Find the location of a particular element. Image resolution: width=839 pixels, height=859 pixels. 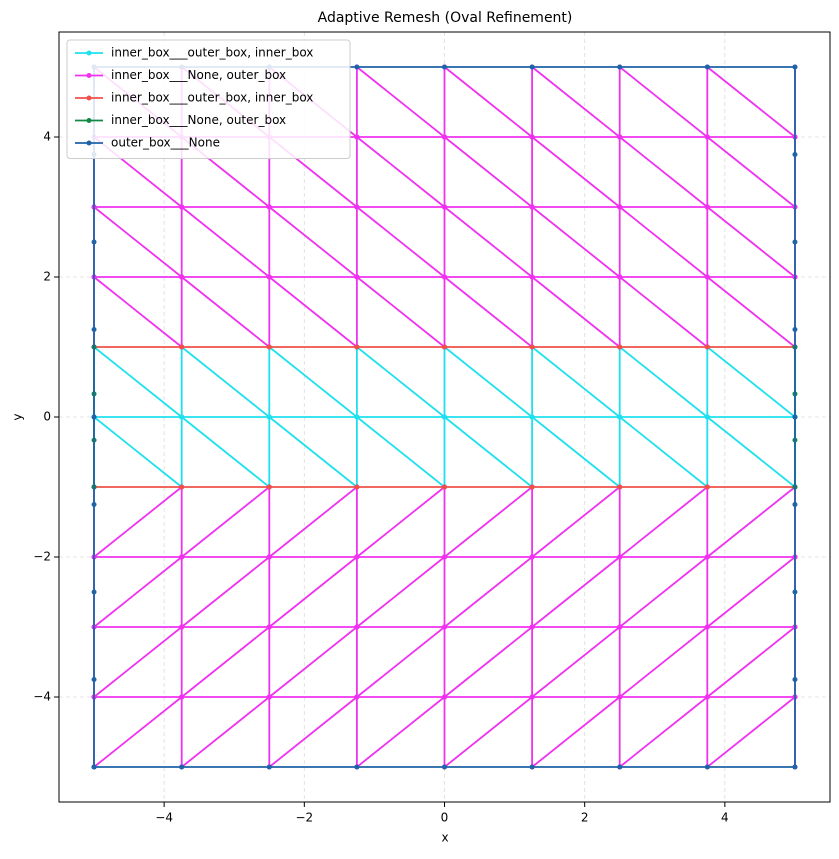

x-tick-label: −2 is located at coordinates (304, 818).